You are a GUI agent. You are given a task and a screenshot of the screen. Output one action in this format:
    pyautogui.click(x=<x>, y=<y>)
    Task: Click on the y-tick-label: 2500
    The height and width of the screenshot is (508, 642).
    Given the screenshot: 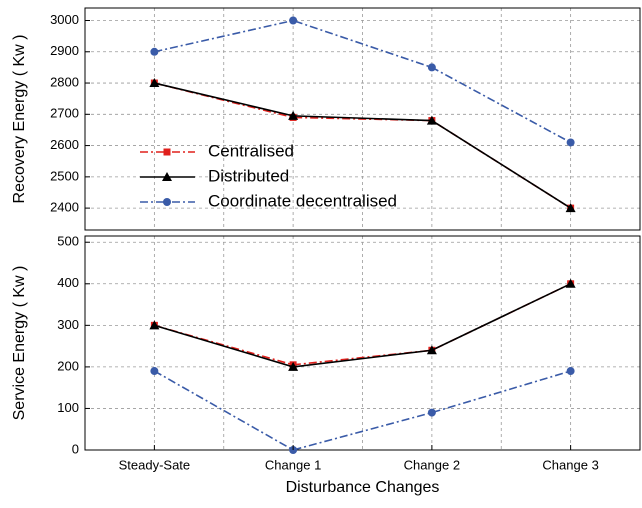 What is the action you would take?
    pyautogui.click(x=64, y=175)
    